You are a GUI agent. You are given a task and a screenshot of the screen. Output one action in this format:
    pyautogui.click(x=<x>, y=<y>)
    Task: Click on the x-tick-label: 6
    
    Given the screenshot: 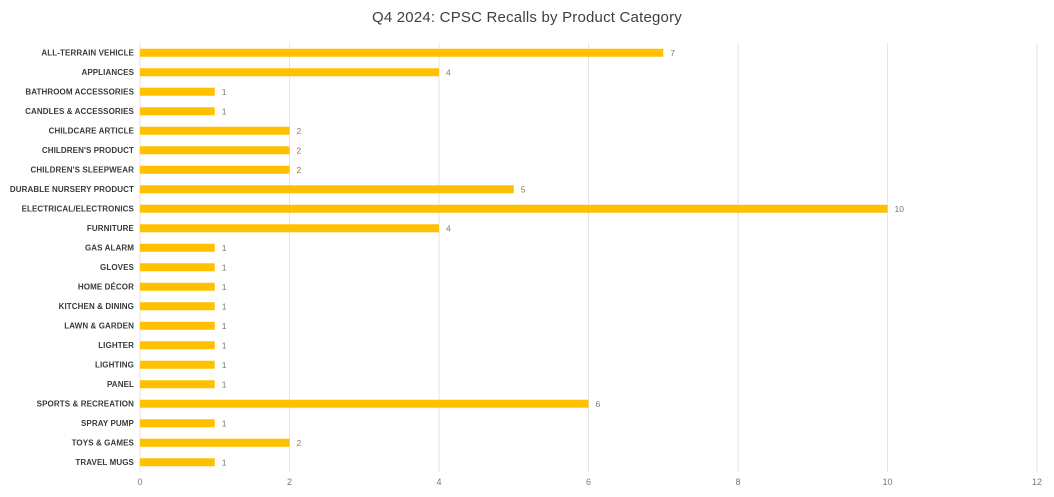 What is the action you would take?
    pyautogui.click(x=588, y=482)
    